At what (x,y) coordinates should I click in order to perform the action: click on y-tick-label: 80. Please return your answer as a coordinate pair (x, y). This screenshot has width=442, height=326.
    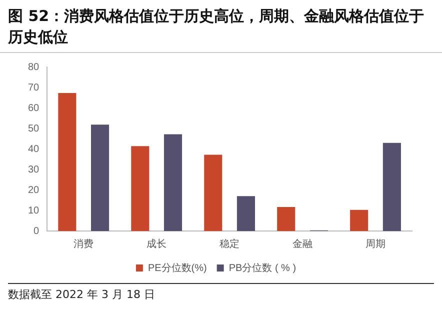
    Looking at the image, I should click on (34, 67).